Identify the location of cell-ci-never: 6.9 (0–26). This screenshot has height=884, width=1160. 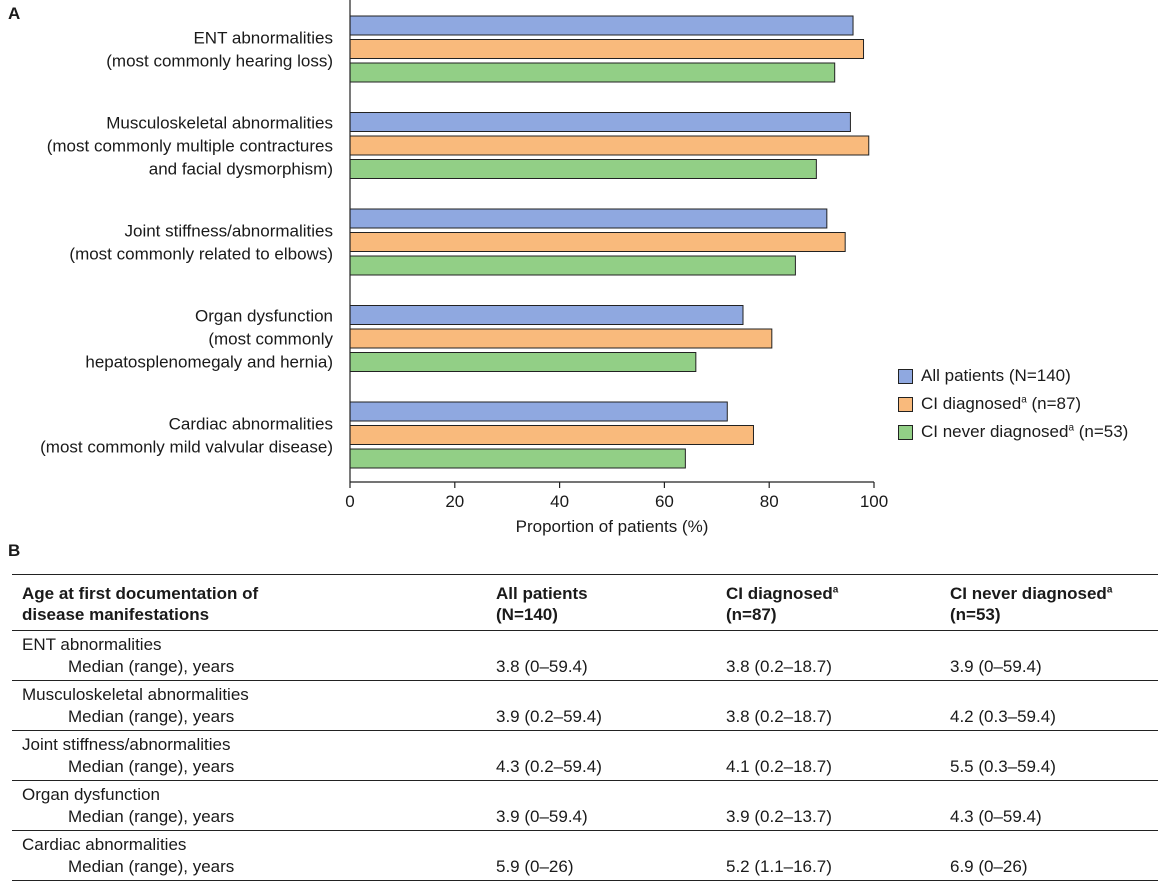
(989, 866).